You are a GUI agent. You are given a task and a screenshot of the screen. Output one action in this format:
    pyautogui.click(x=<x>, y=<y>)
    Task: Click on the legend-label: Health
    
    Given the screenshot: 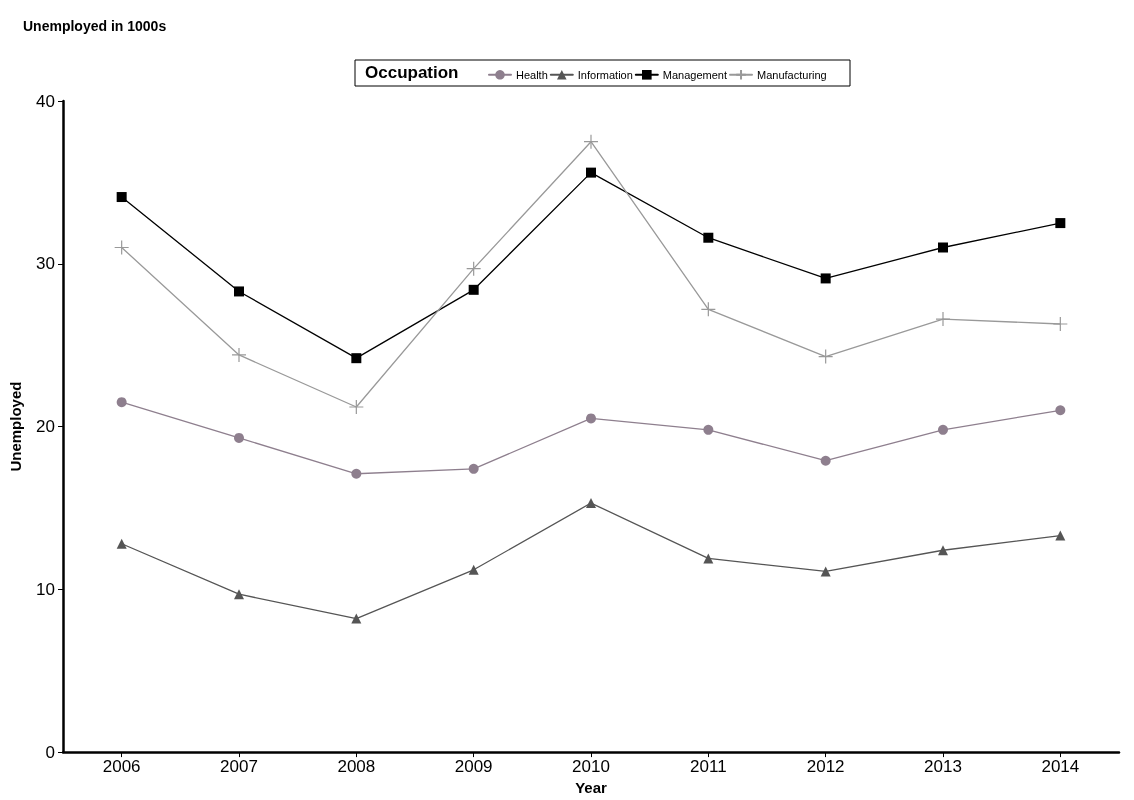 What is the action you would take?
    pyautogui.click(x=532, y=74)
    